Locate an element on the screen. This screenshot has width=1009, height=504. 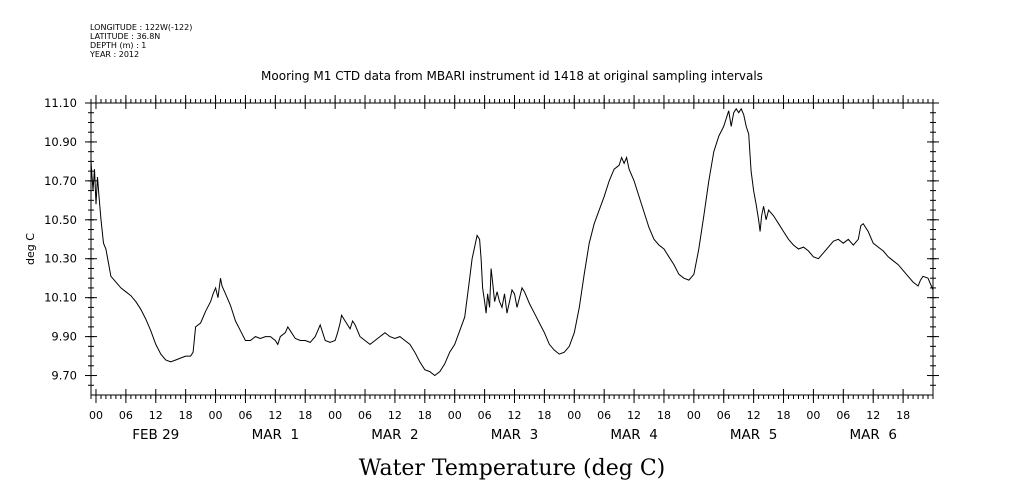
x-axis-label: Water Temperature (deg C) is located at coordinates (512, 468).